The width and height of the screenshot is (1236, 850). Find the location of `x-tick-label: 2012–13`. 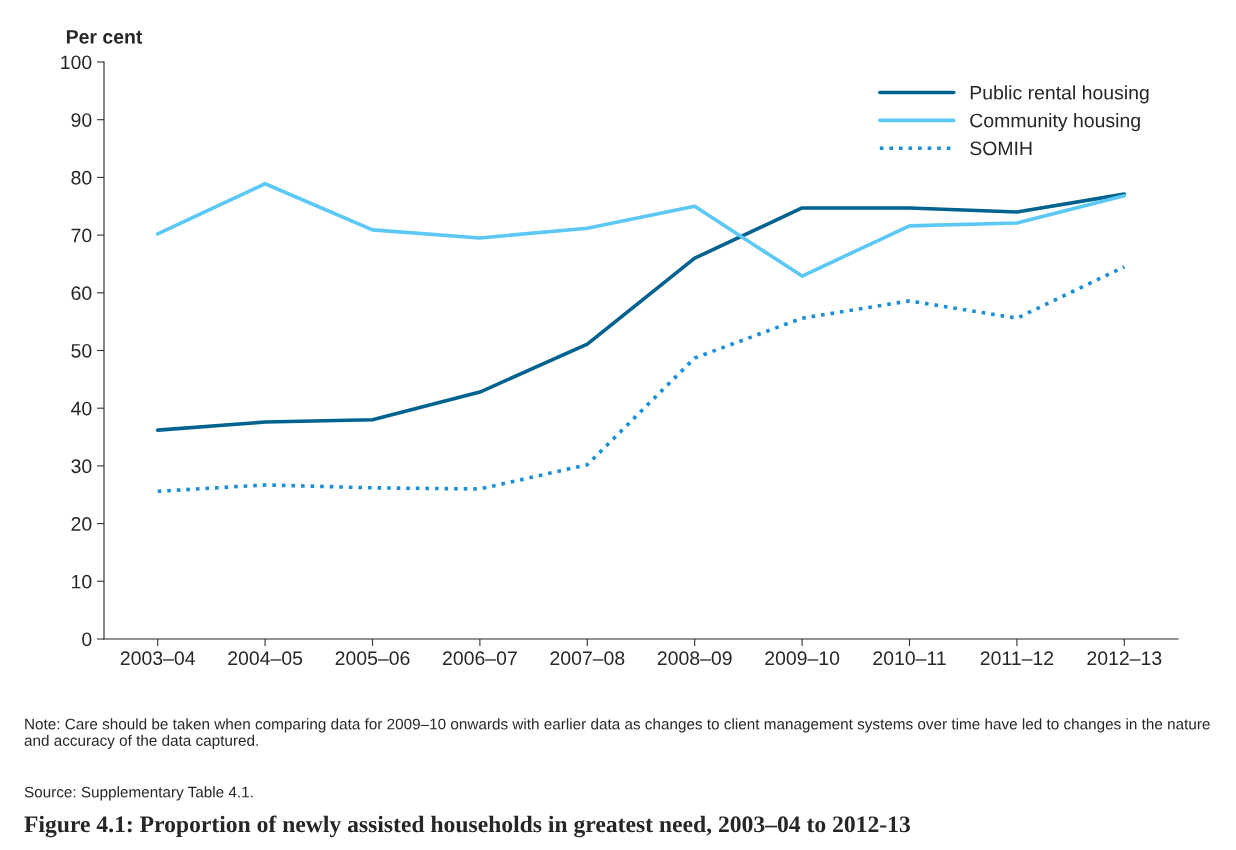

x-tick-label: 2012–13 is located at coordinates (1124, 658).